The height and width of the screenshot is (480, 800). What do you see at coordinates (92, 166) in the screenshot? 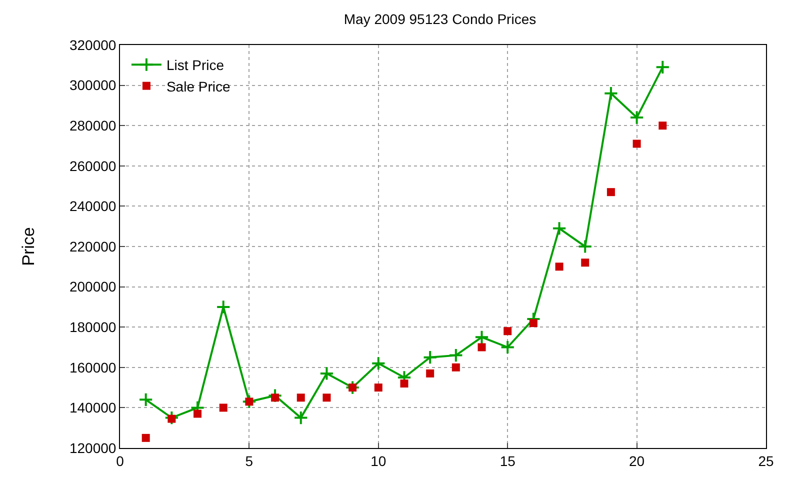
I see `y-tick-label: 260000` at bounding box center [92, 166].